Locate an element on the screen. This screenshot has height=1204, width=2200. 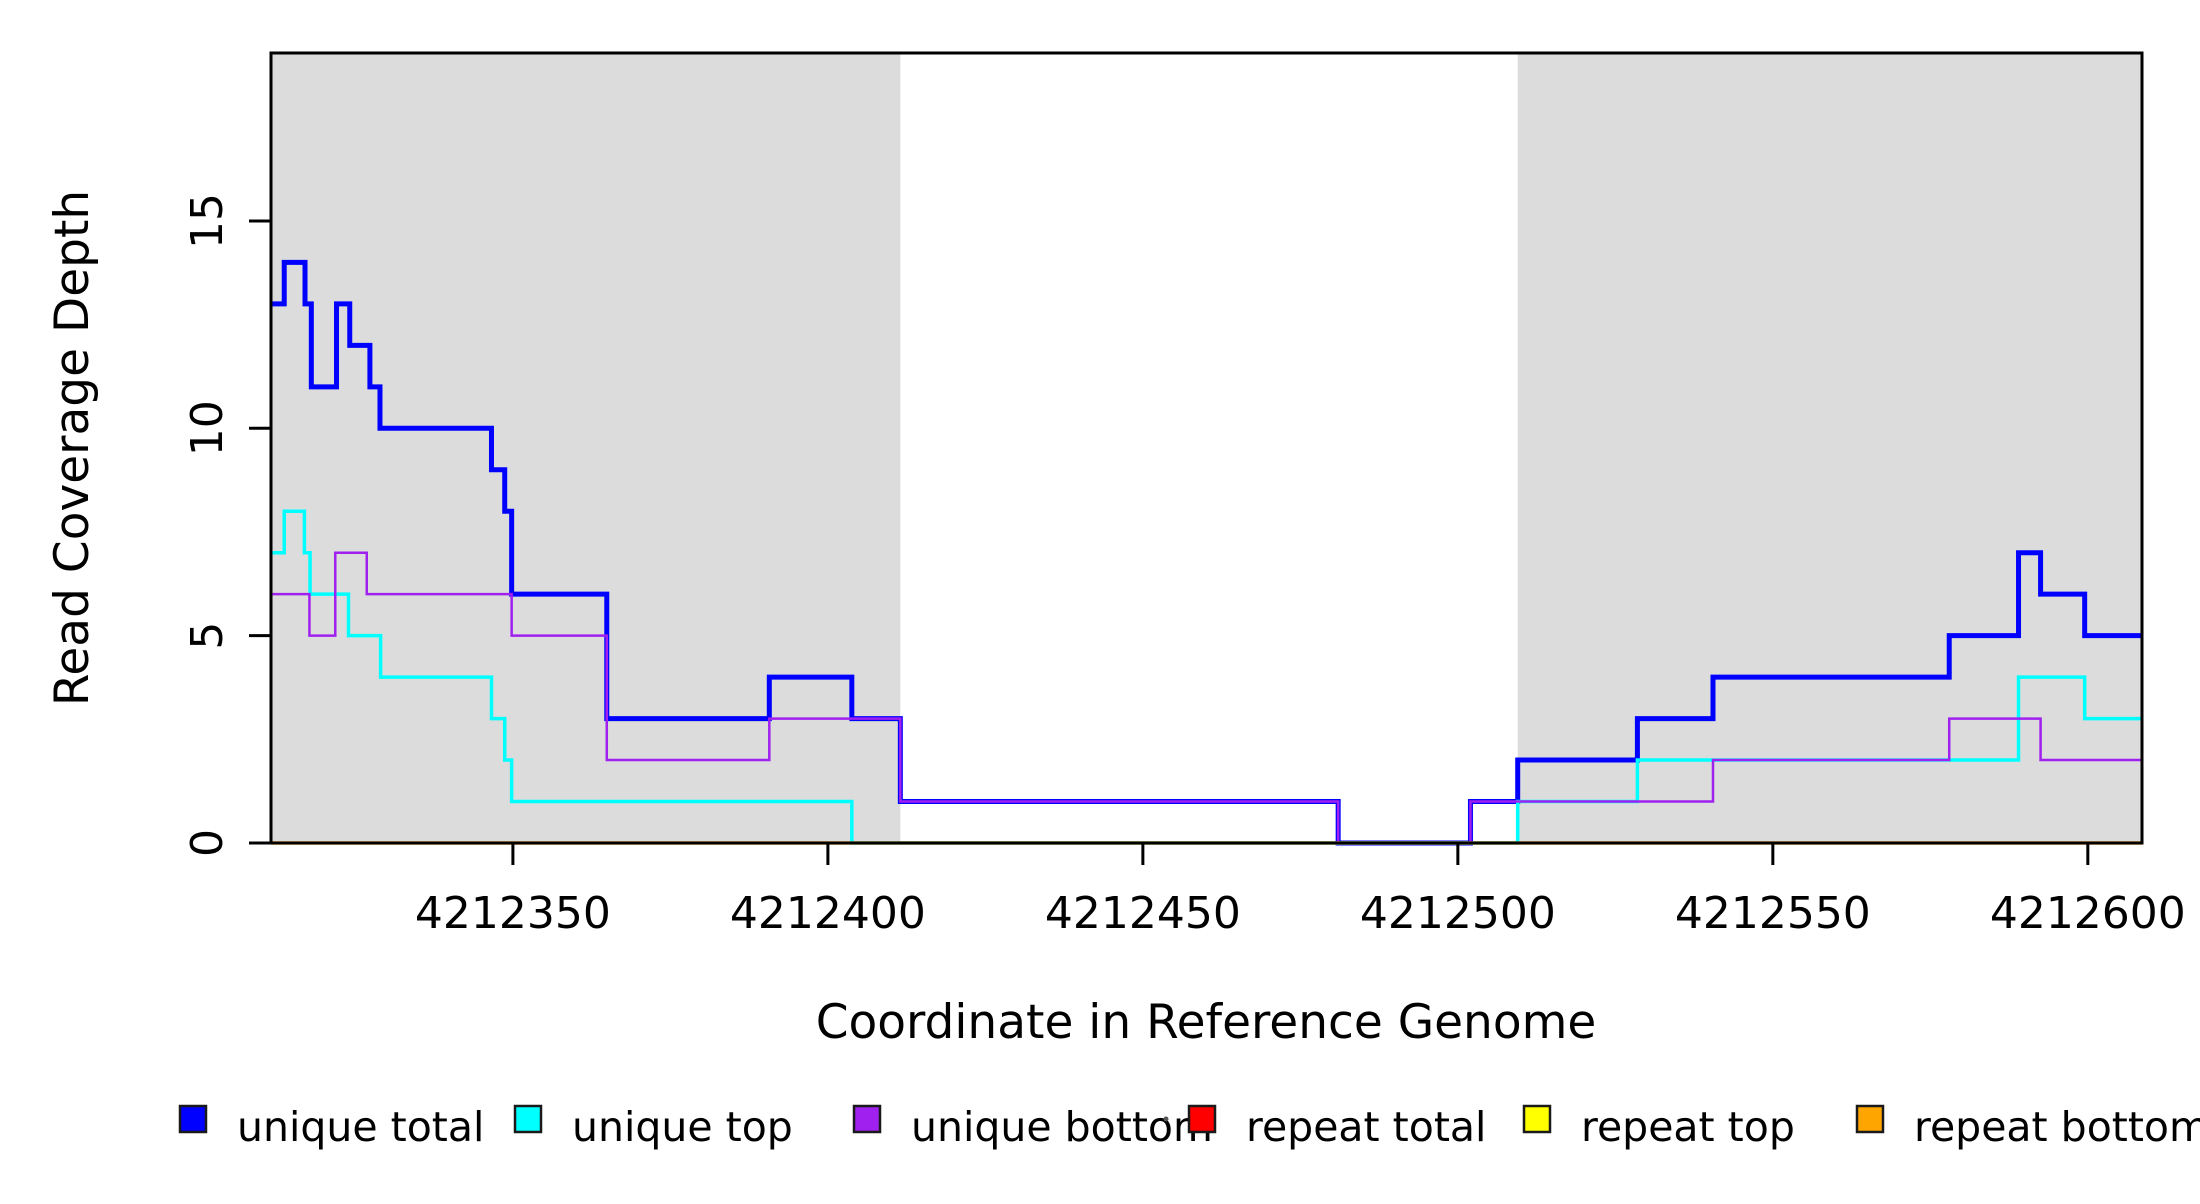
legend-label-unique-total: unique total is located at coordinates (360, 1127).